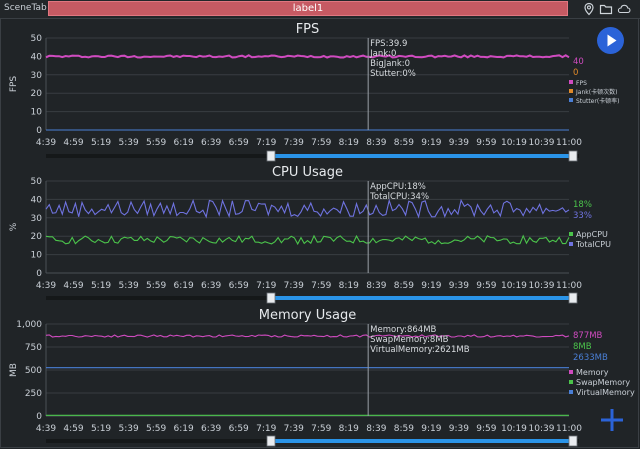  Describe the element at coordinates (593, 244) in the screenshot. I see `legend-label: TotalCPU` at that location.